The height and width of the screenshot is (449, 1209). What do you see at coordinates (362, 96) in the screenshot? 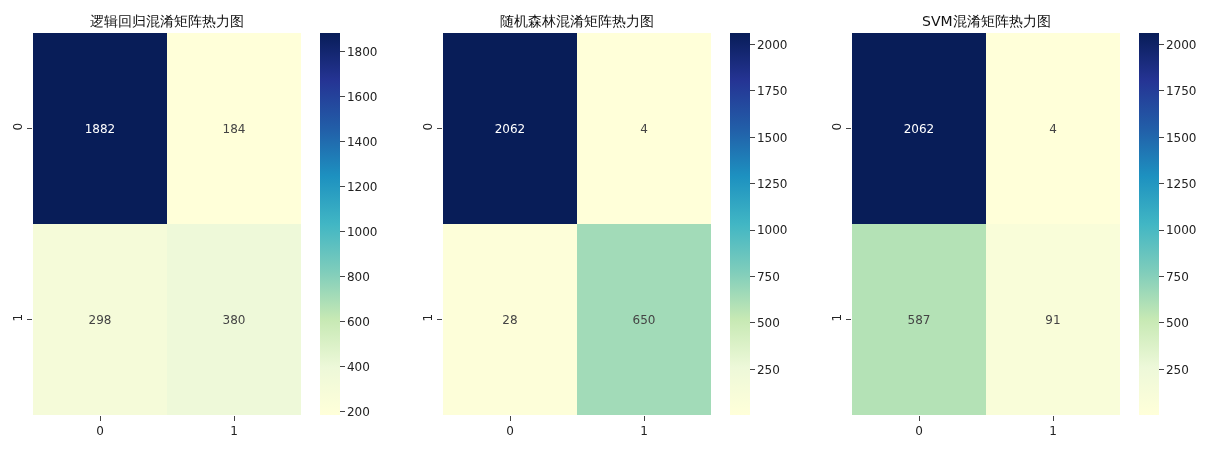
I see `color-bar-label: 1600` at bounding box center [362, 96].